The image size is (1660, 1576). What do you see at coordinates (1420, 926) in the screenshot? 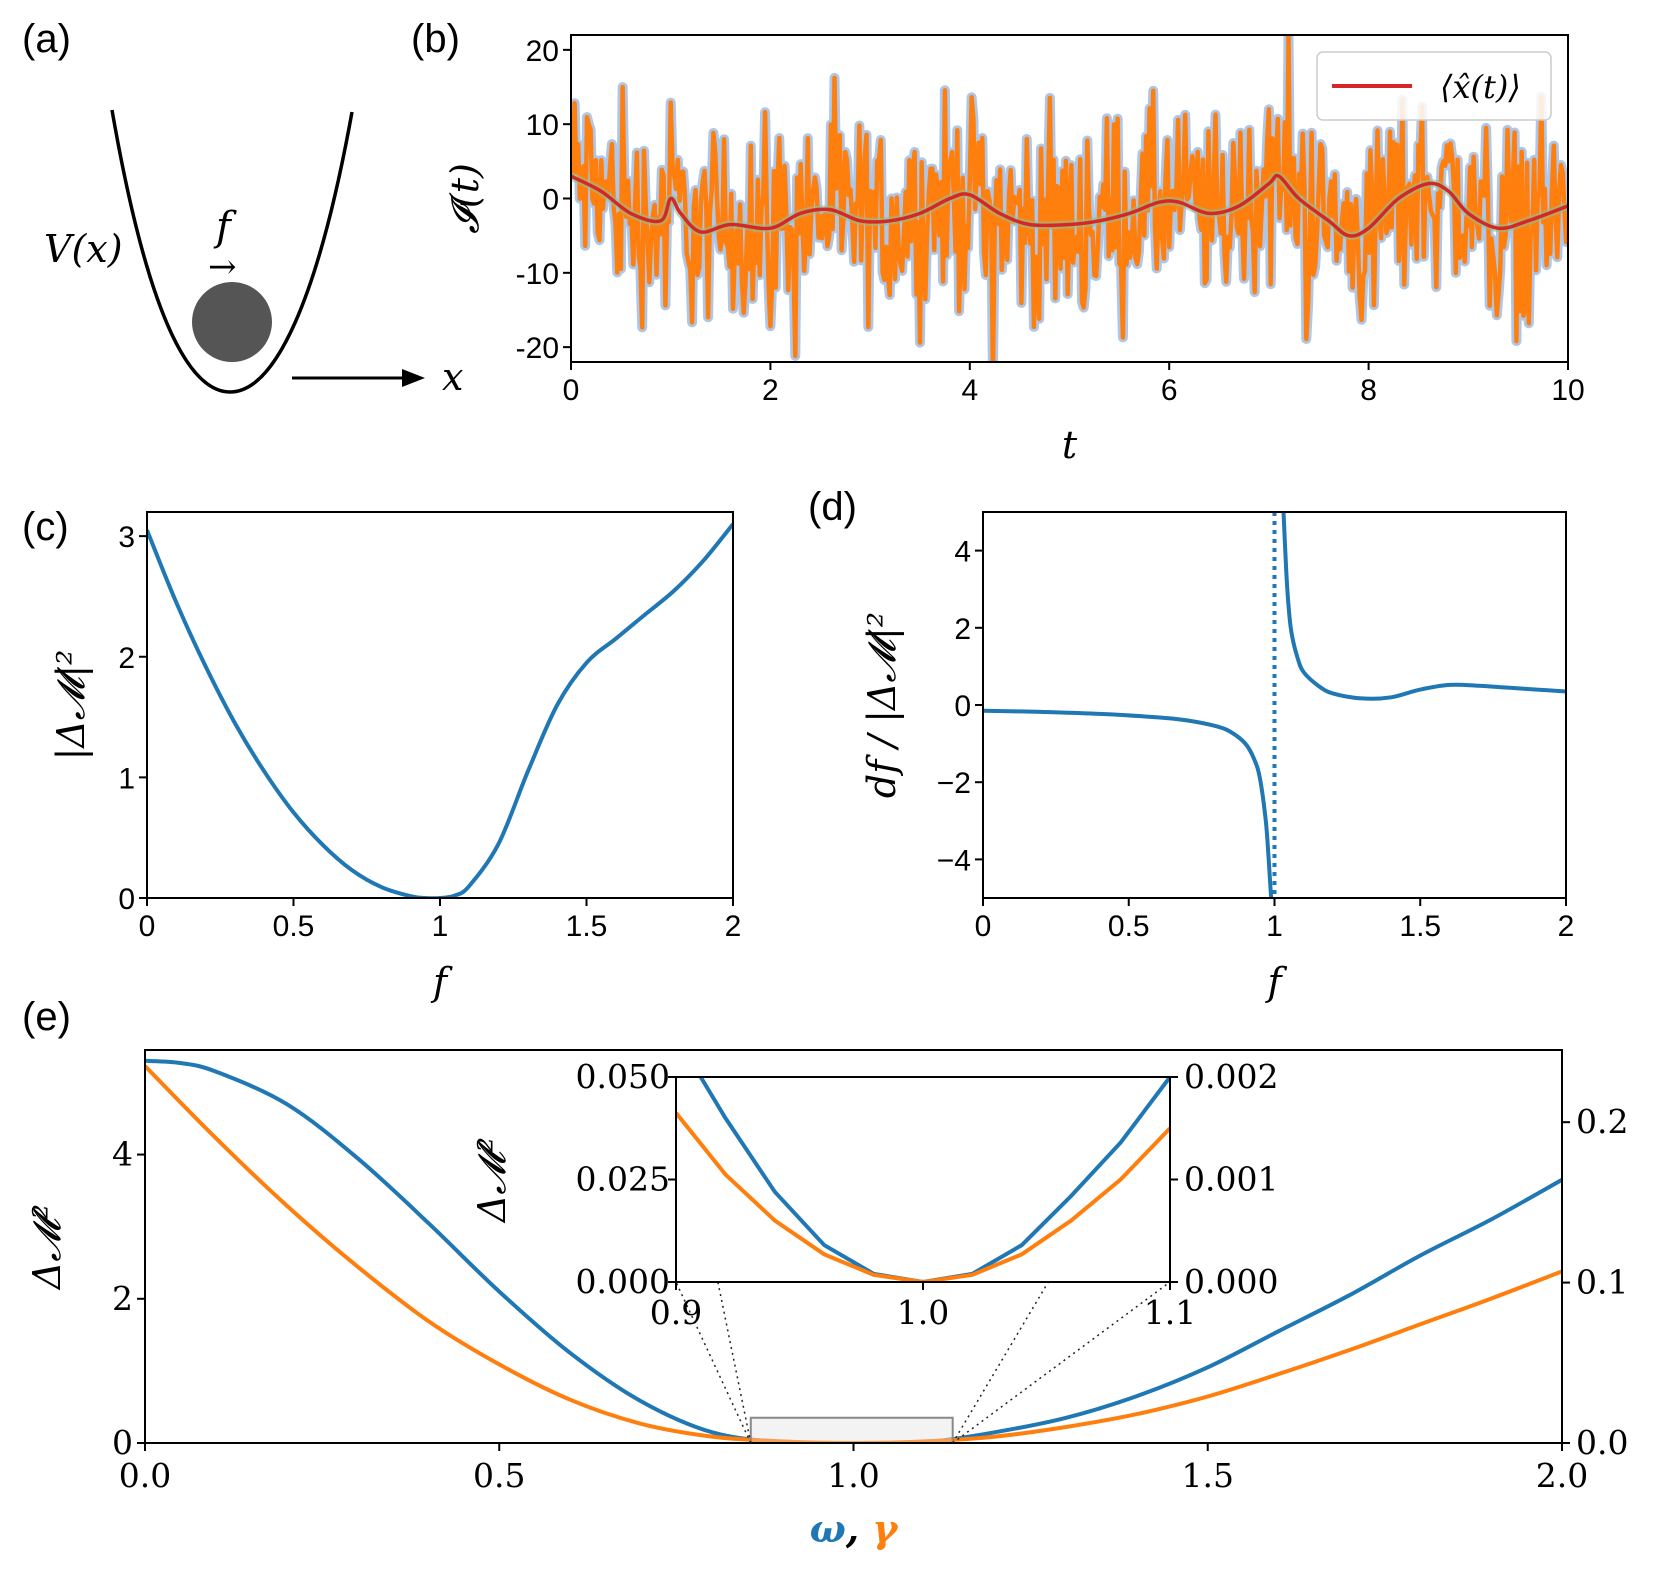
I see `panel-d-x-tick-label-3: 1.5` at bounding box center [1420, 926].